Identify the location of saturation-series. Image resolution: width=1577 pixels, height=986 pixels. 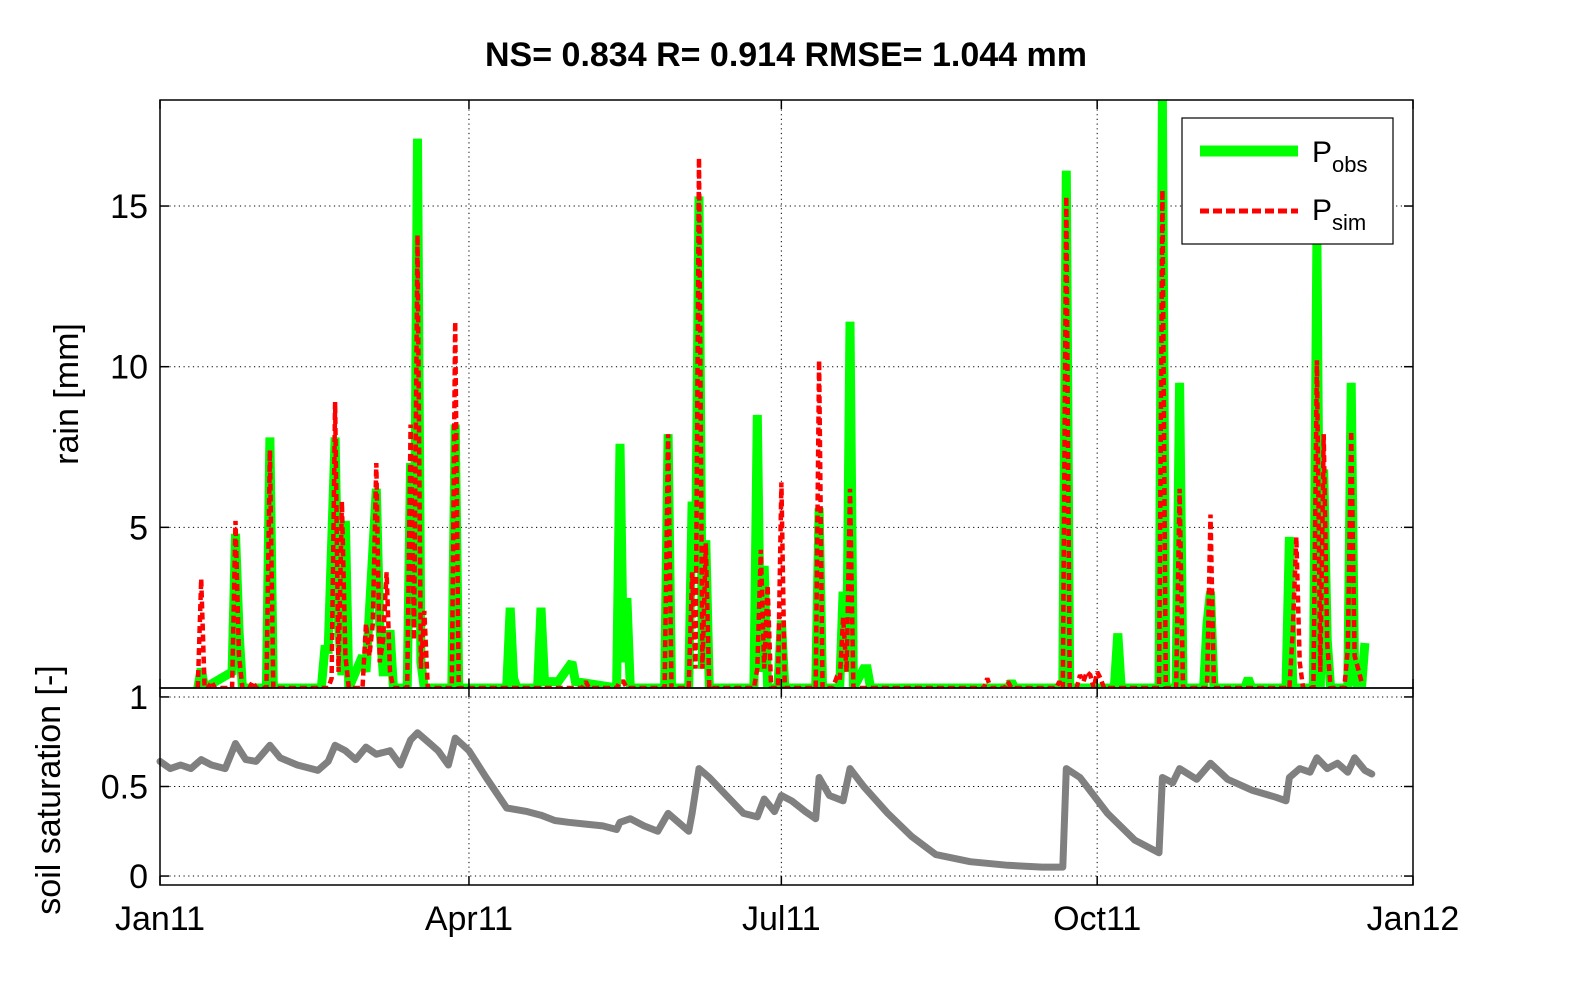
(766, 800).